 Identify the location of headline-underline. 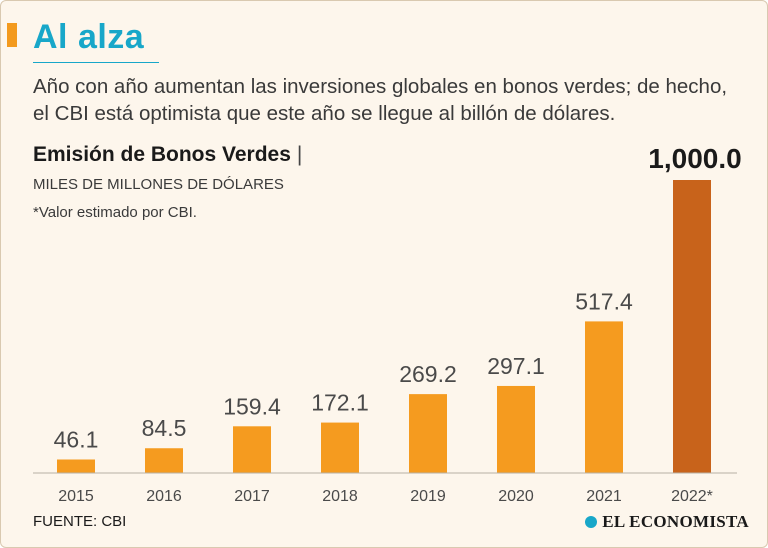
(96, 62).